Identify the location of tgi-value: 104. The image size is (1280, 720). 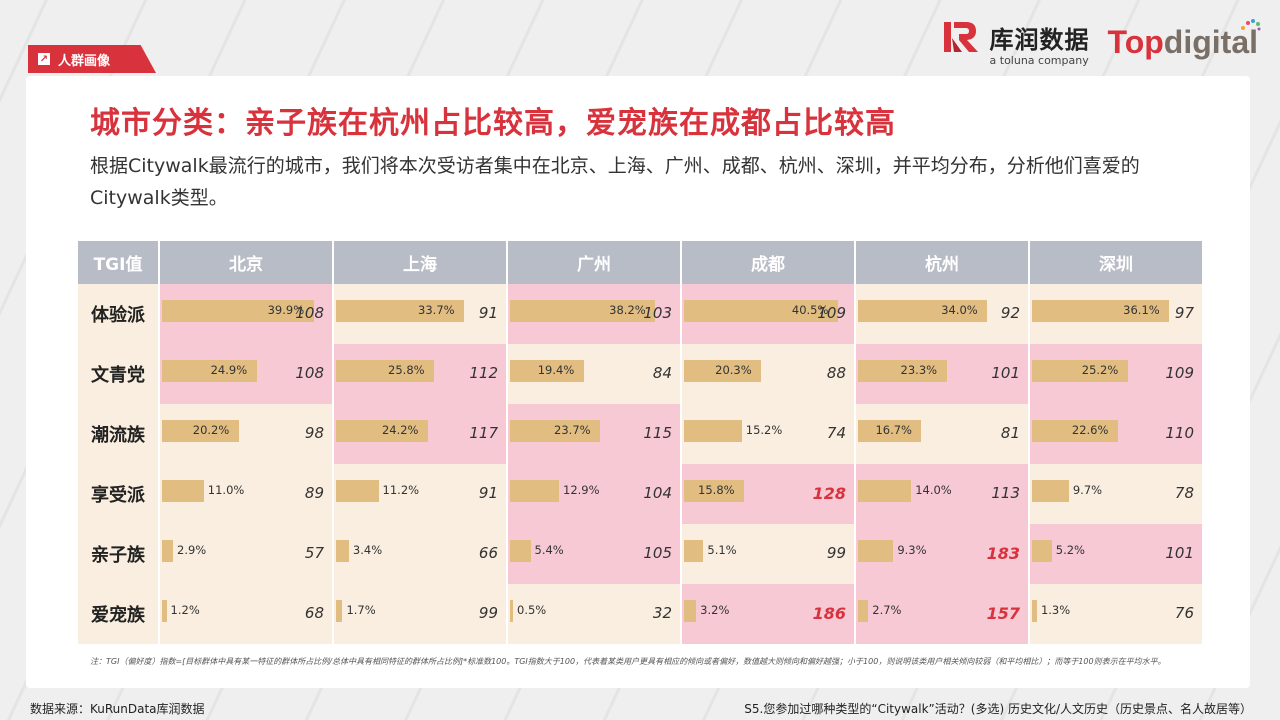
(657, 493).